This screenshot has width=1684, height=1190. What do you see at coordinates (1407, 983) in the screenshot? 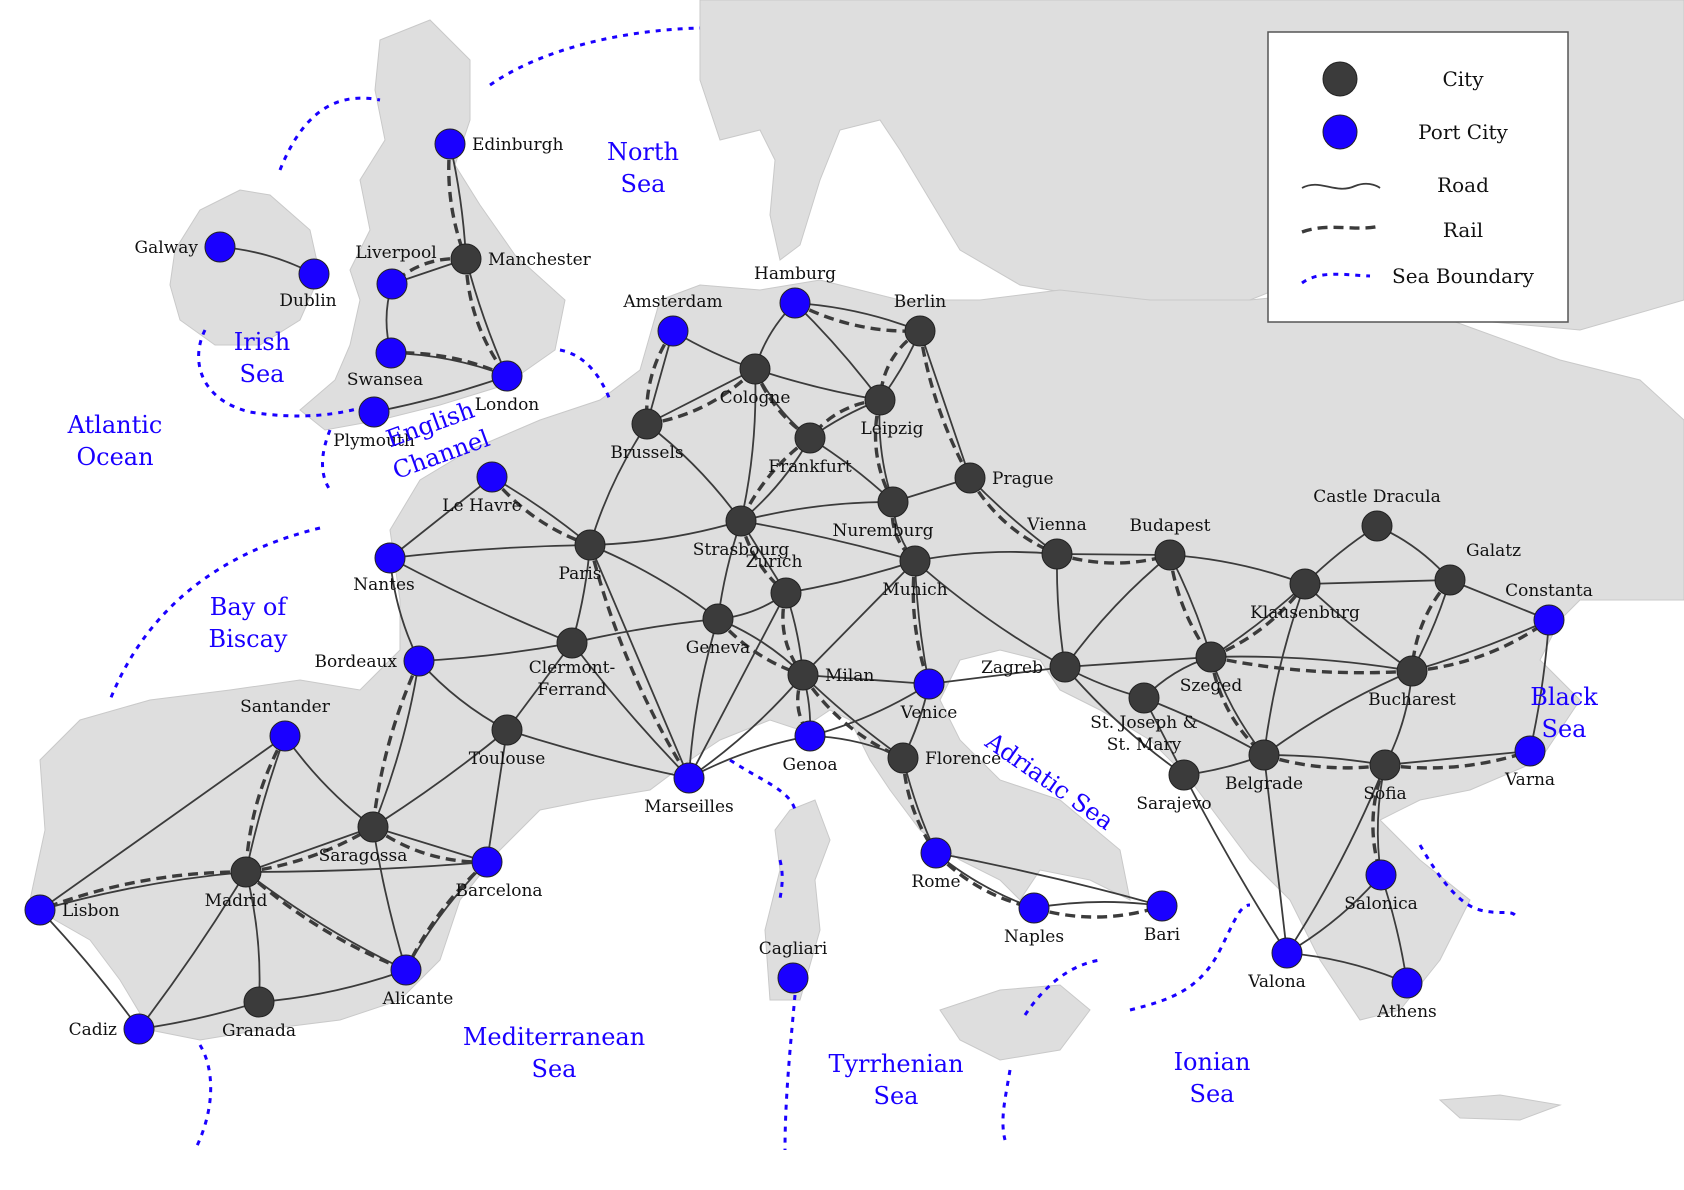
I see `city-marker-athens` at bounding box center [1407, 983].